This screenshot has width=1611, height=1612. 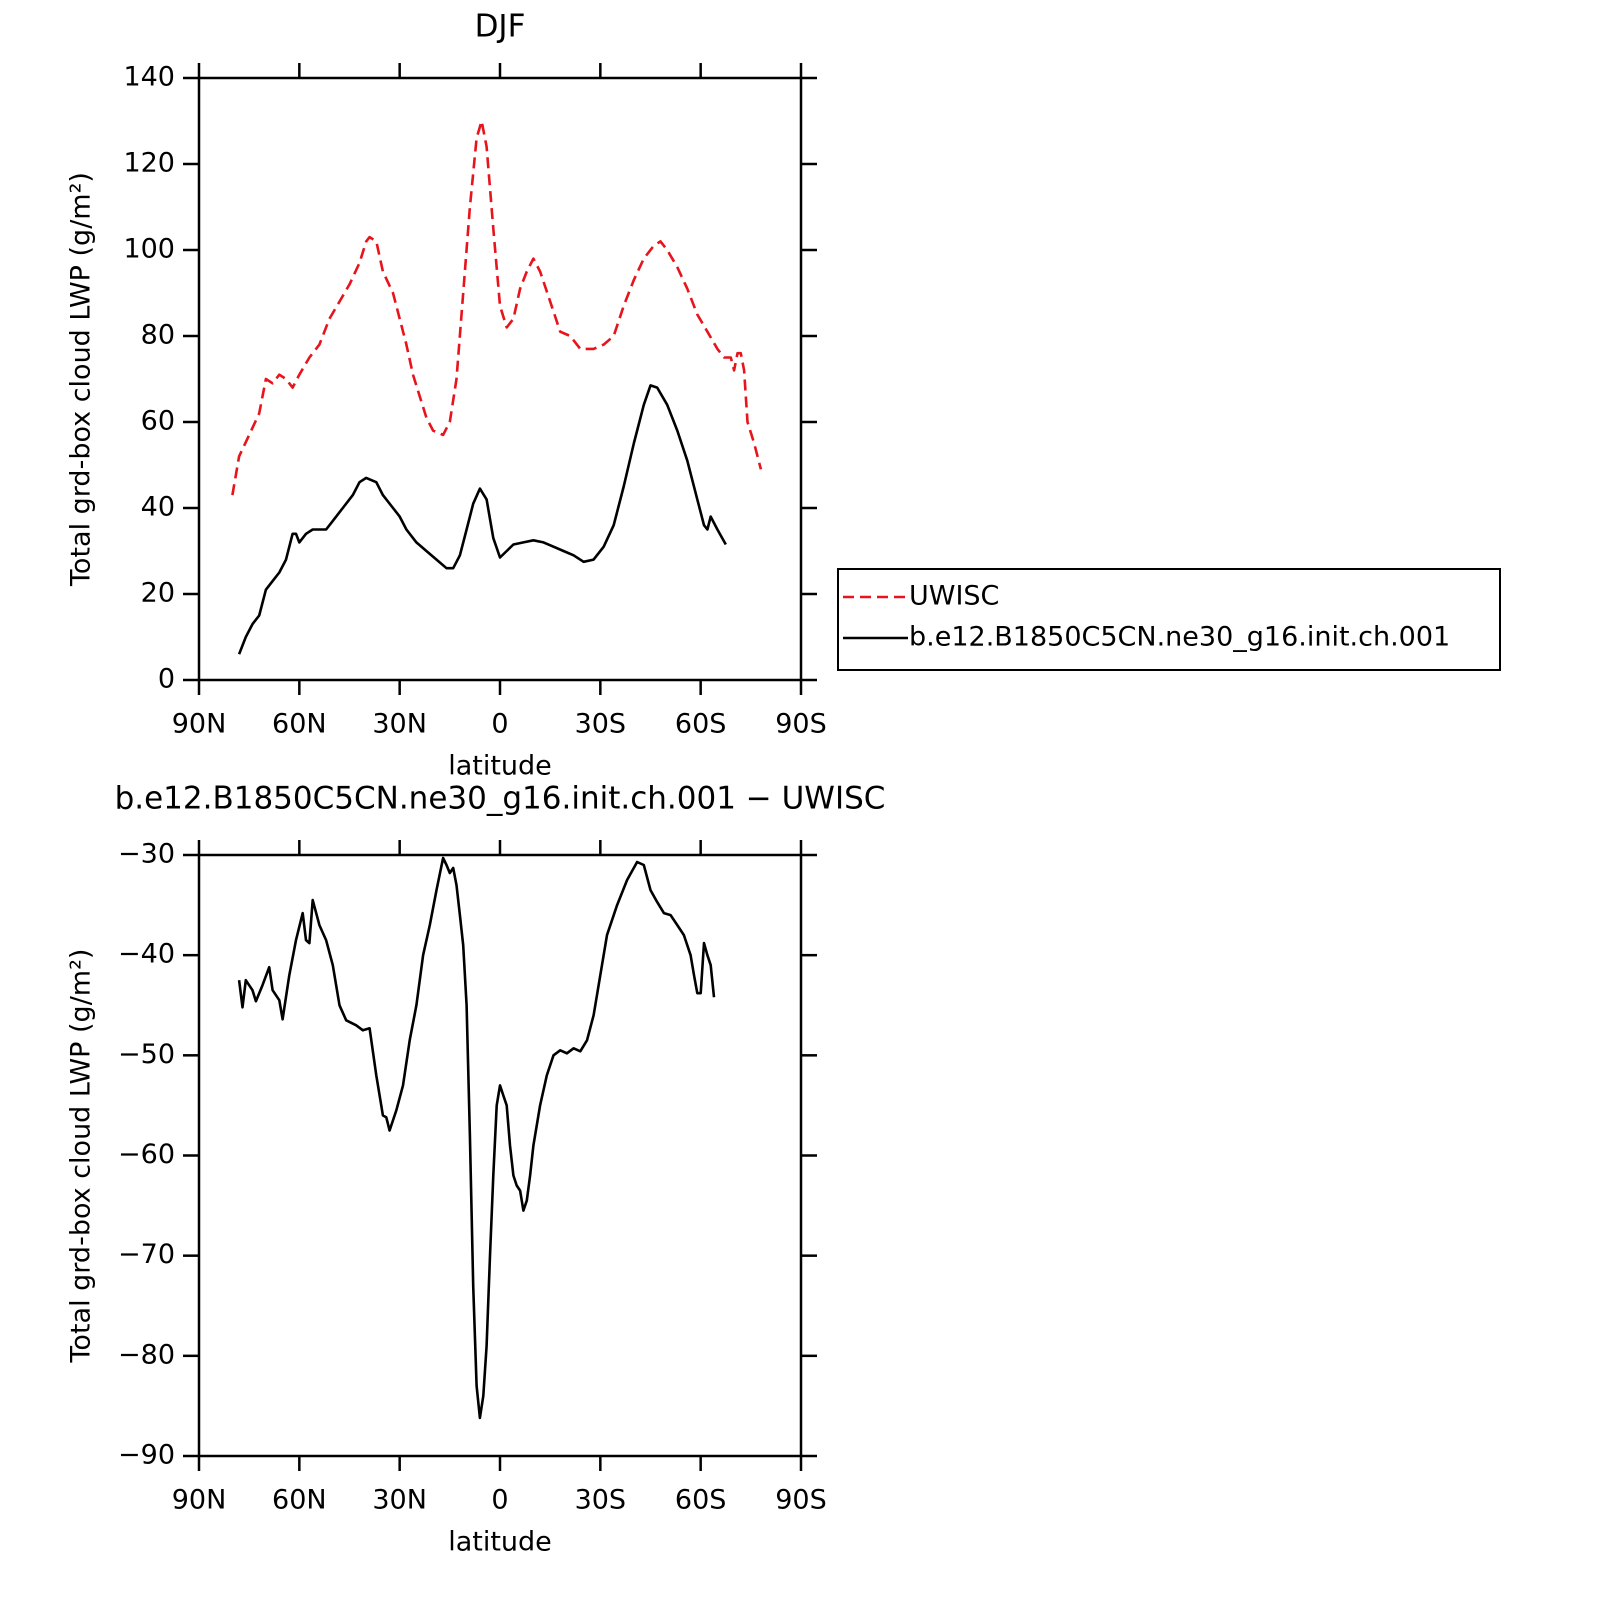 What do you see at coordinates (149, 249) in the screenshot?
I see `y-tick-label: 100` at bounding box center [149, 249].